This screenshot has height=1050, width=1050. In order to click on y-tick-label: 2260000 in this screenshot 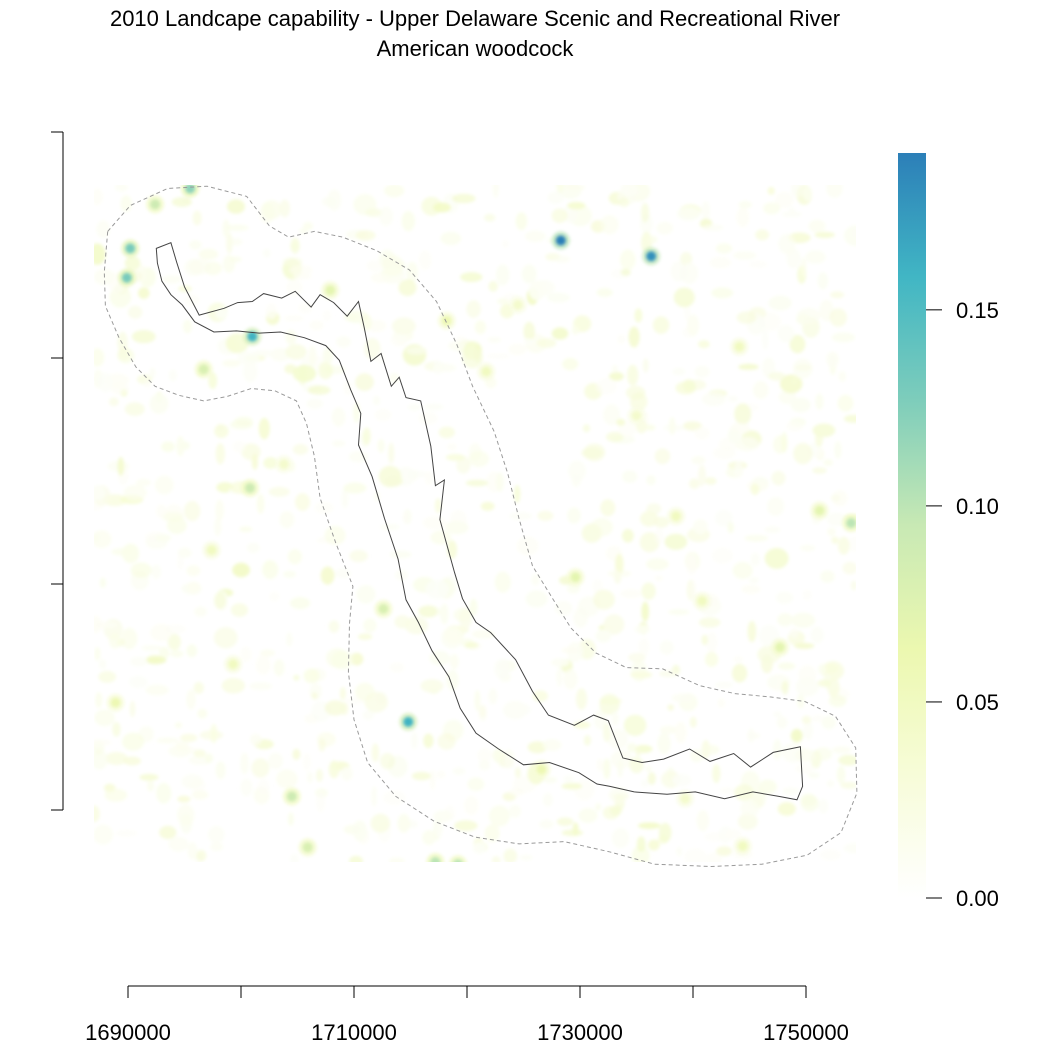, I will do `click(39, 2)`.